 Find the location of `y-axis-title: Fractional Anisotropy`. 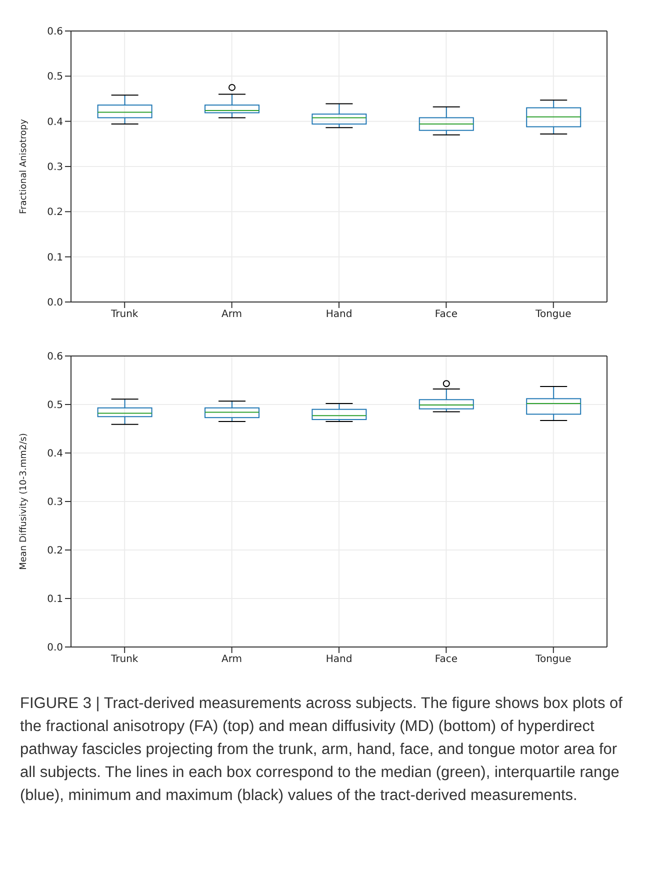

y-axis-title: Fractional Anisotropy is located at coordinates (24, 166).